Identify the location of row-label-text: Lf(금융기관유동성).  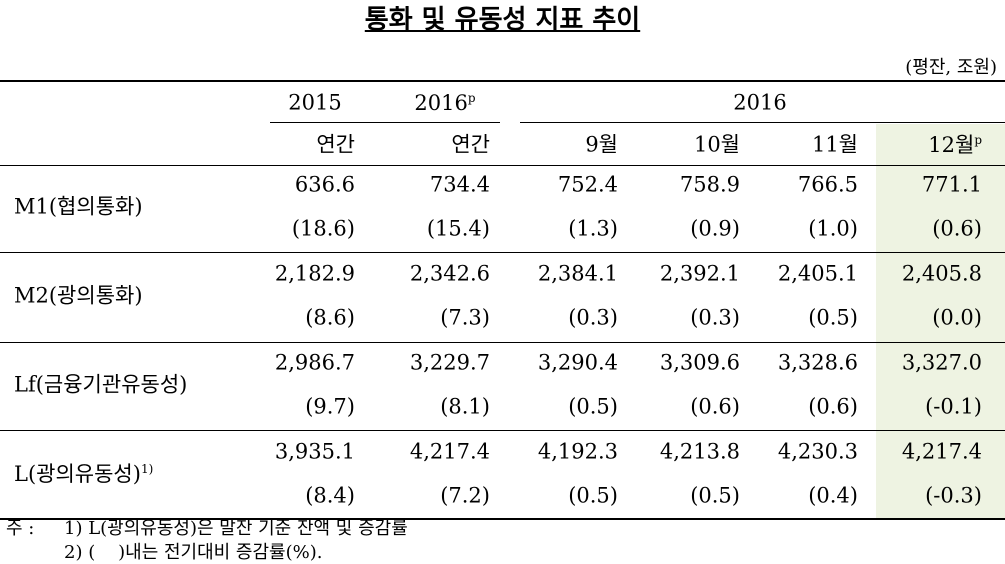
(101, 384).